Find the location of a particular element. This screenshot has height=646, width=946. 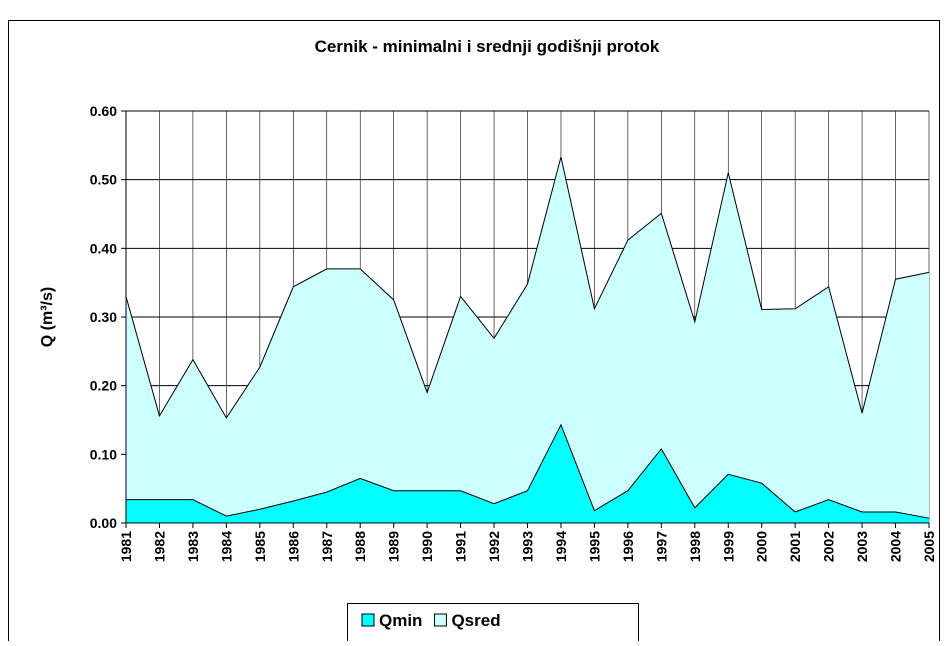

x-tick-label: 1996 is located at coordinates (628, 546).